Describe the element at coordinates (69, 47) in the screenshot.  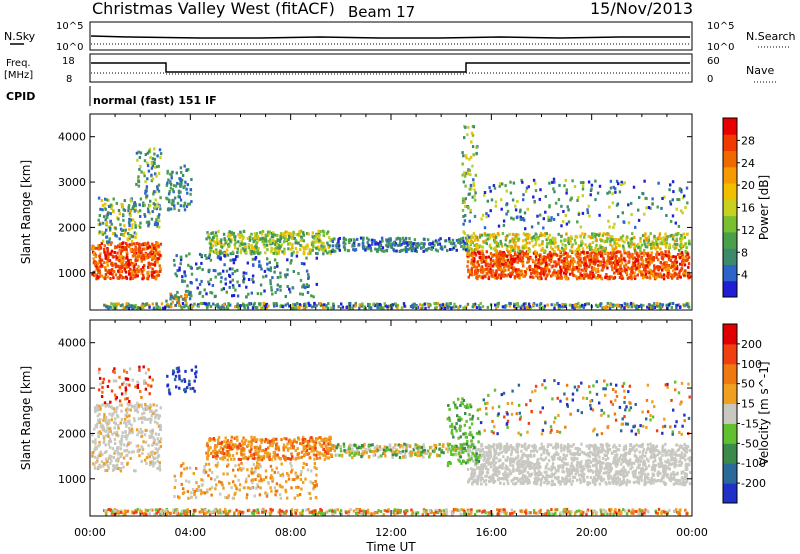
I see `nsky-tick-bottom: 10^0` at that location.